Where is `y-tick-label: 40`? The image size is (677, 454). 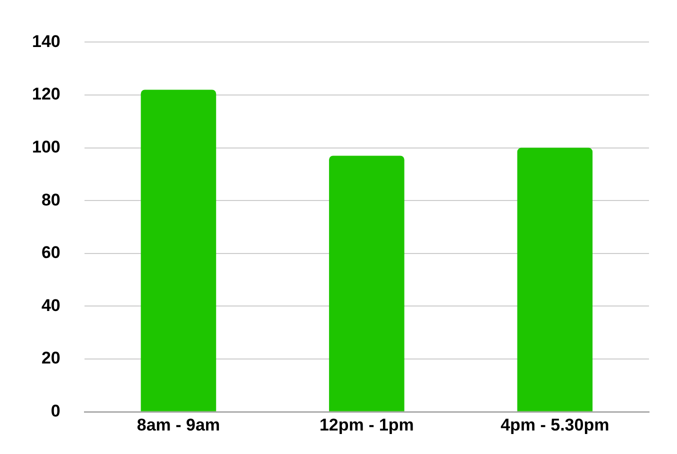
y-tick-label: 40 is located at coordinates (50, 305).